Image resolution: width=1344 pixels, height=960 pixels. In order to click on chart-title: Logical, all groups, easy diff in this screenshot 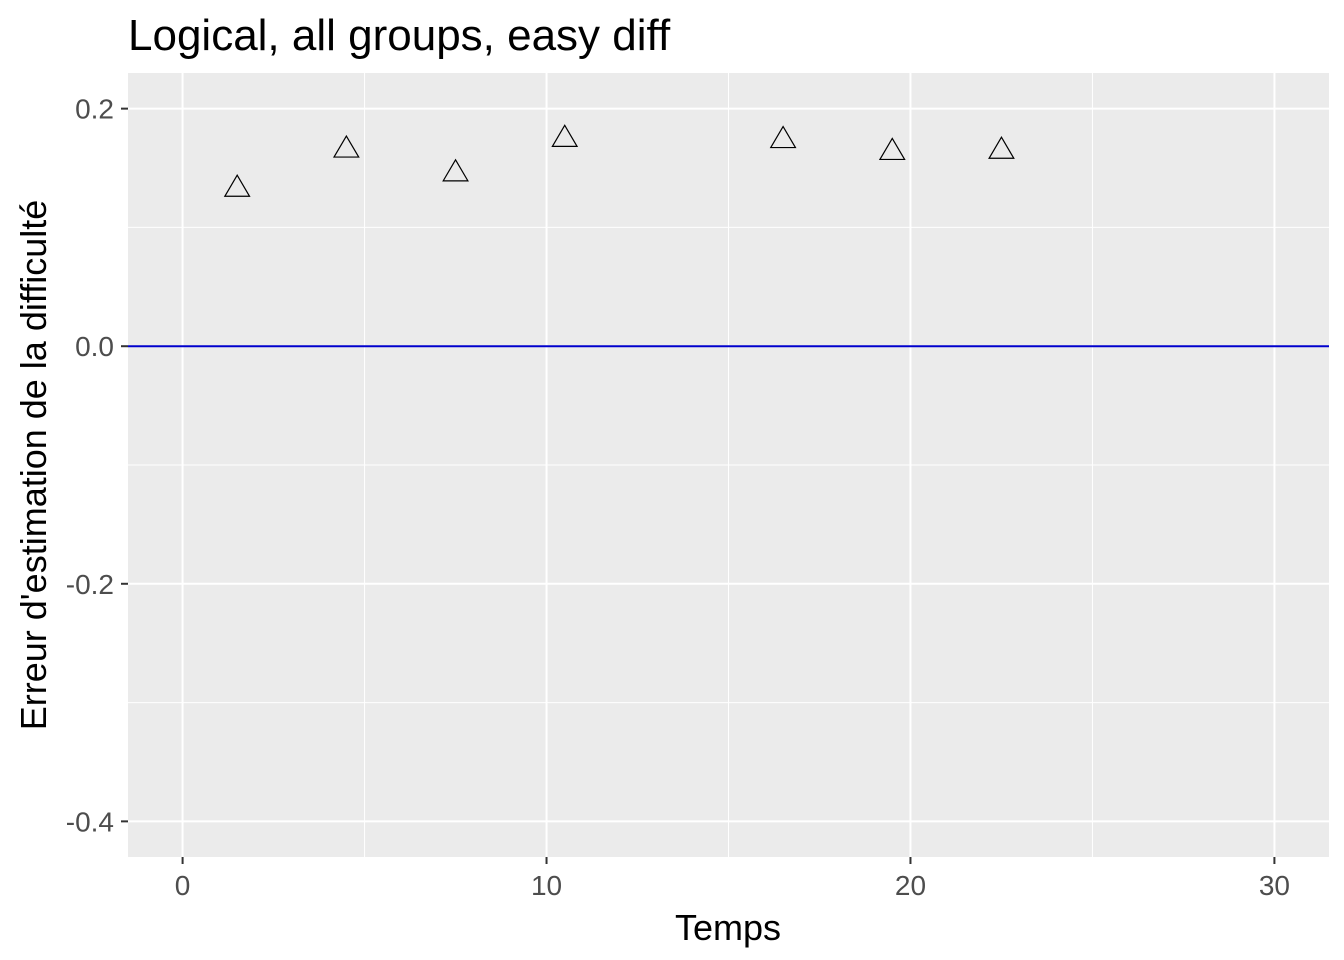, I will do `click(399, 35)`.